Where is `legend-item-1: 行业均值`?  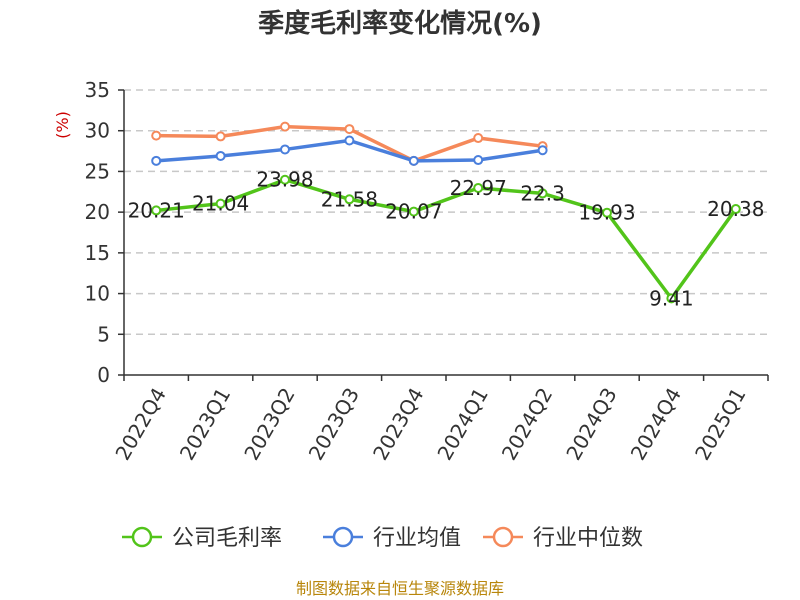
legend-item-1: 行业均值 is located at coordinates (392, 538).